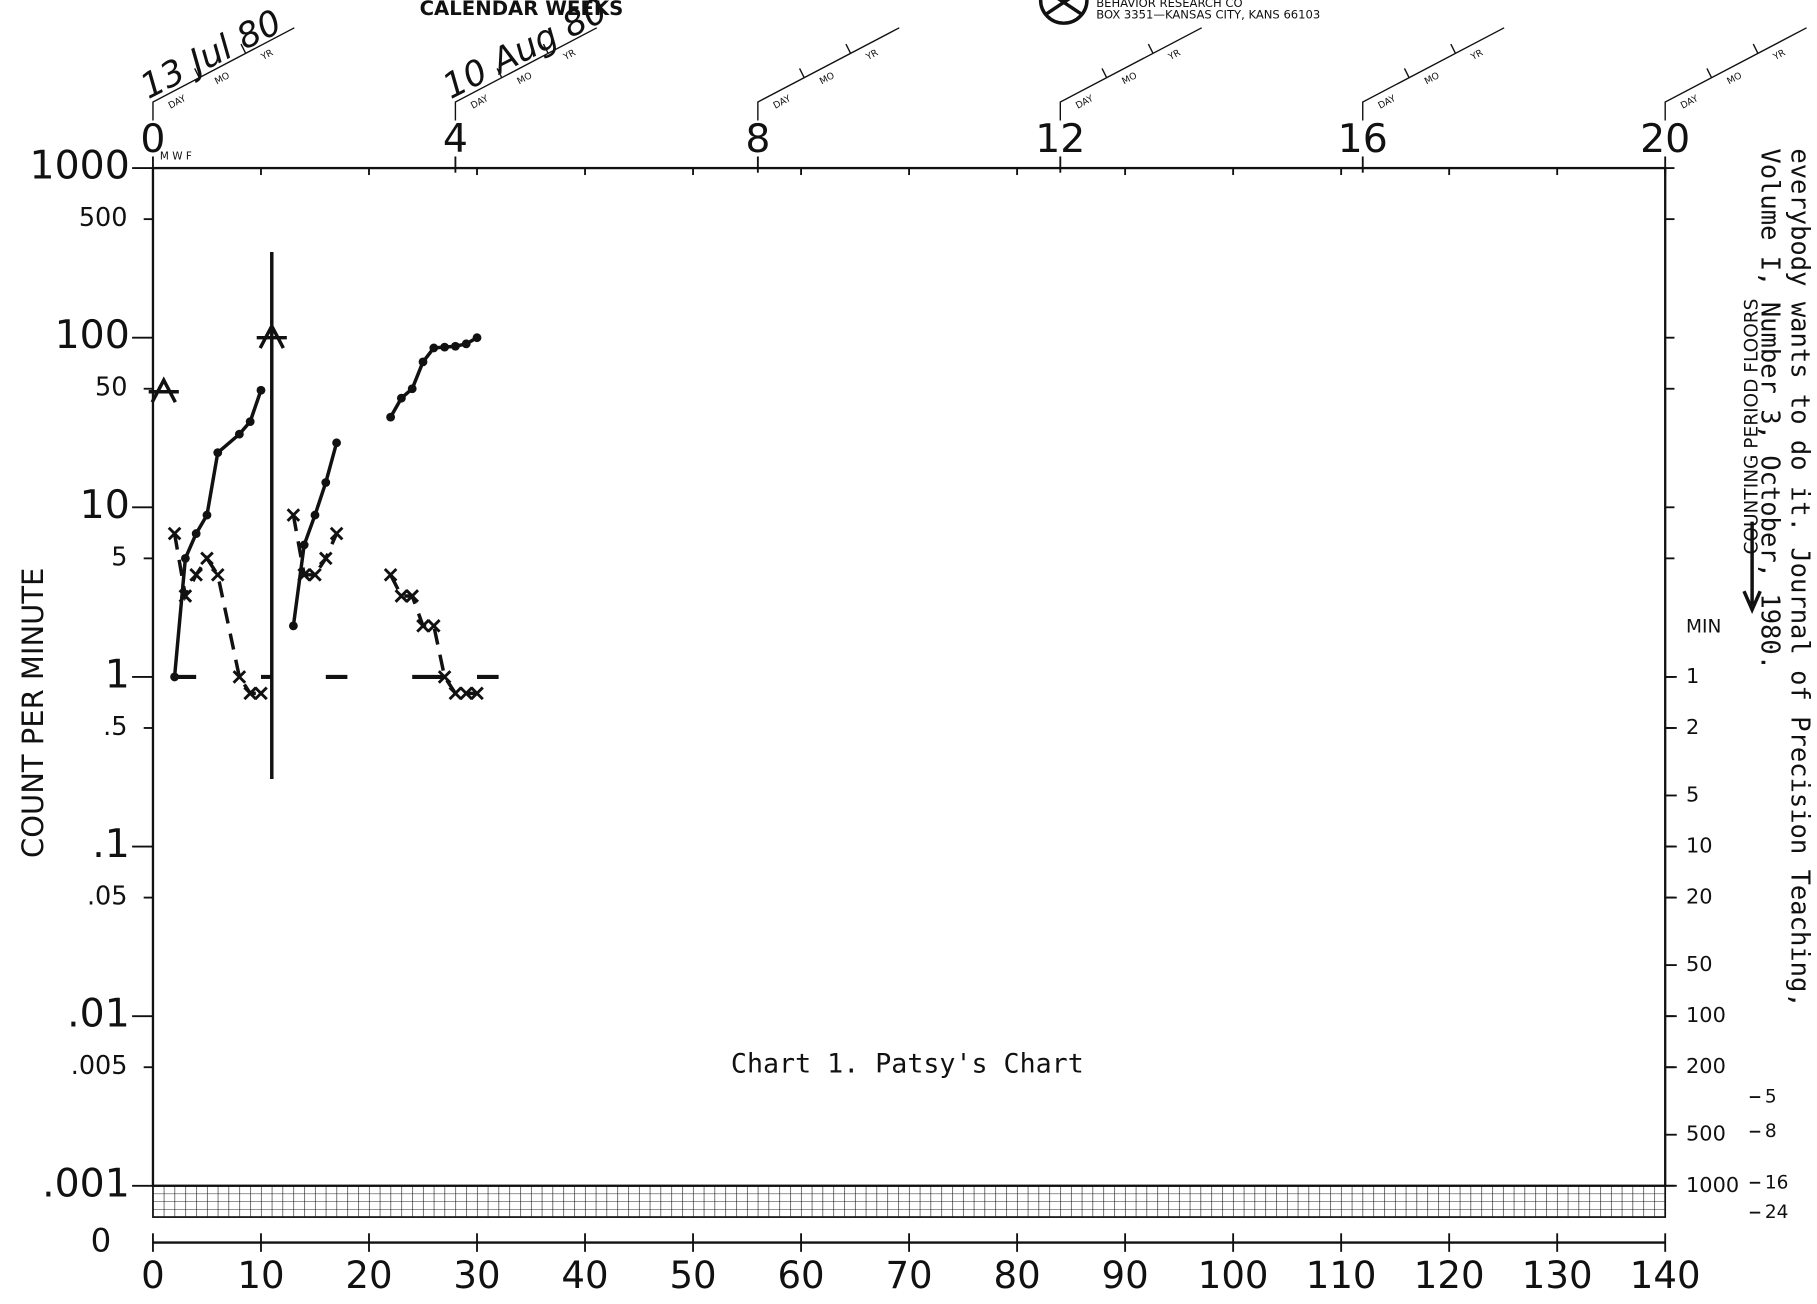 This screenshot has height=1304, width=1817. Describe the element at coordinates (115, 727) in the screenshot. I see `y-tick-label: .5` at that location.